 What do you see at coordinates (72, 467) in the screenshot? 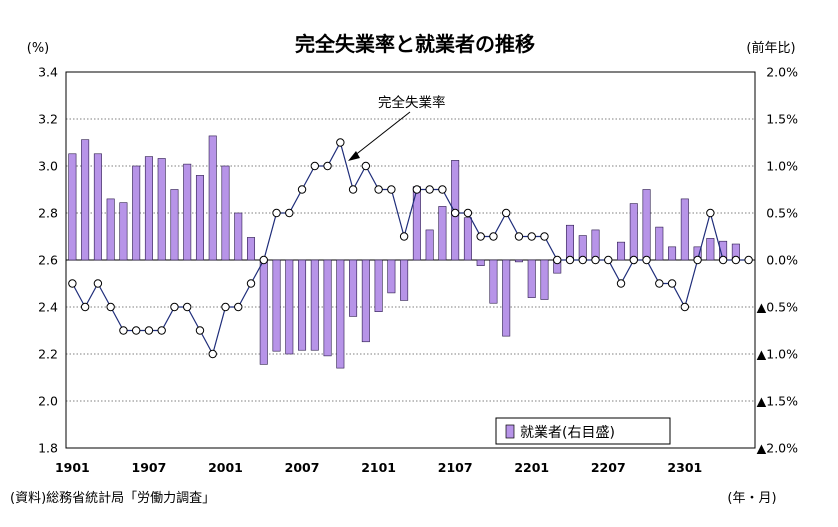
I see `x-tick-label: 1901` at bounding box center [72, 467].